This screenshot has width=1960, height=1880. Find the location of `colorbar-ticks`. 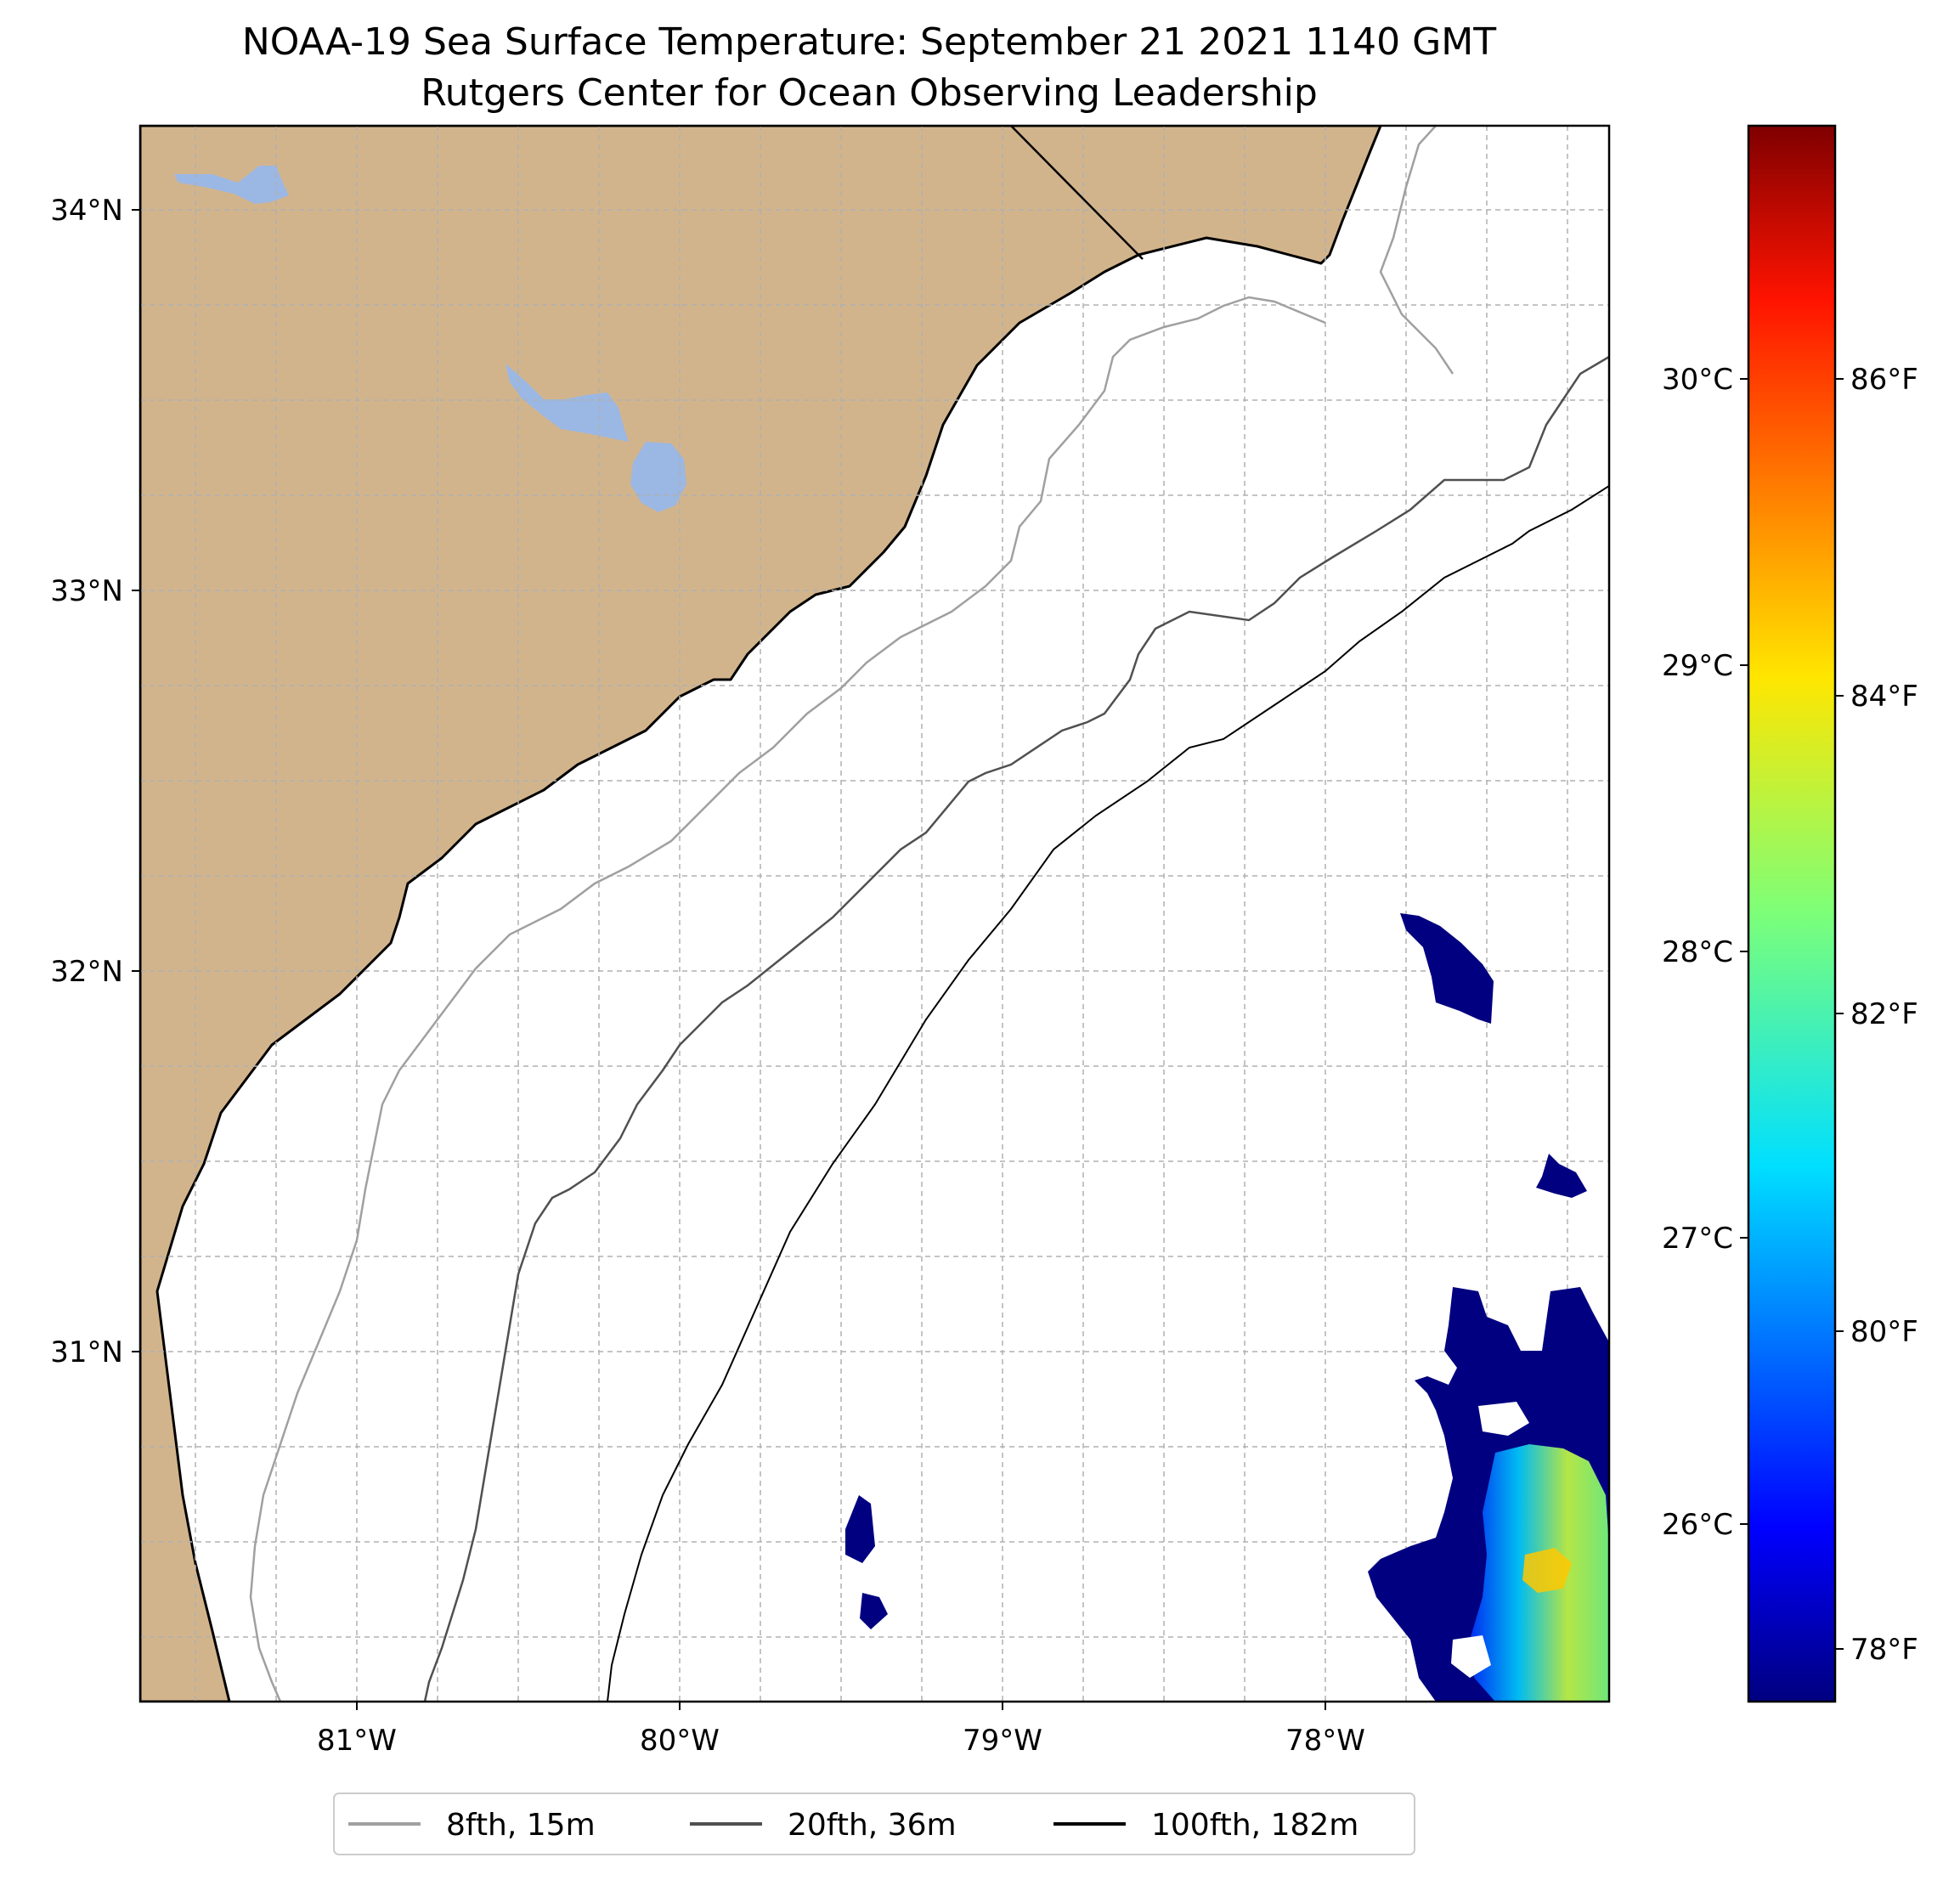

colorbar-ticks is located at coordinates (1792, 1014).